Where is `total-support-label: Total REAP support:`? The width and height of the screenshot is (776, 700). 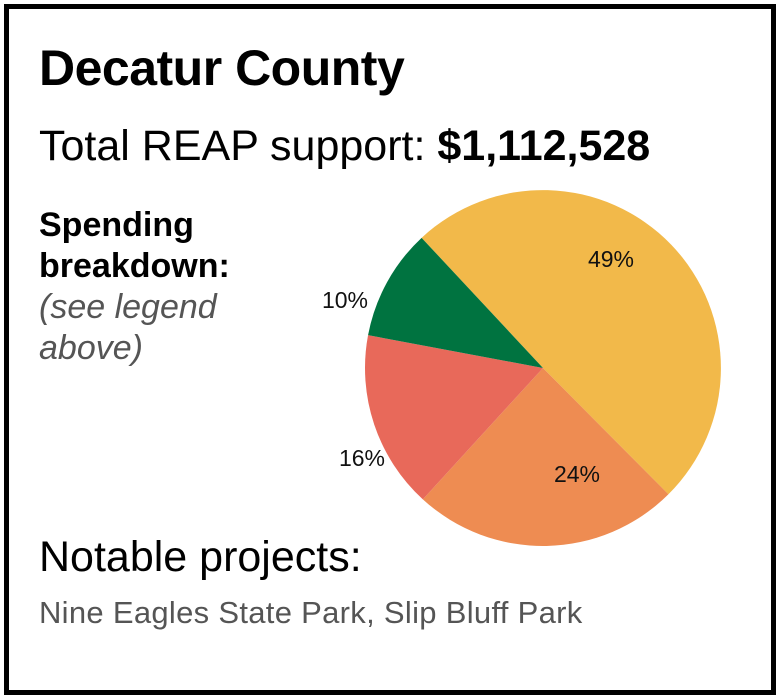 total-support-label: Total REAP support: is located at coordinates (232, 146).